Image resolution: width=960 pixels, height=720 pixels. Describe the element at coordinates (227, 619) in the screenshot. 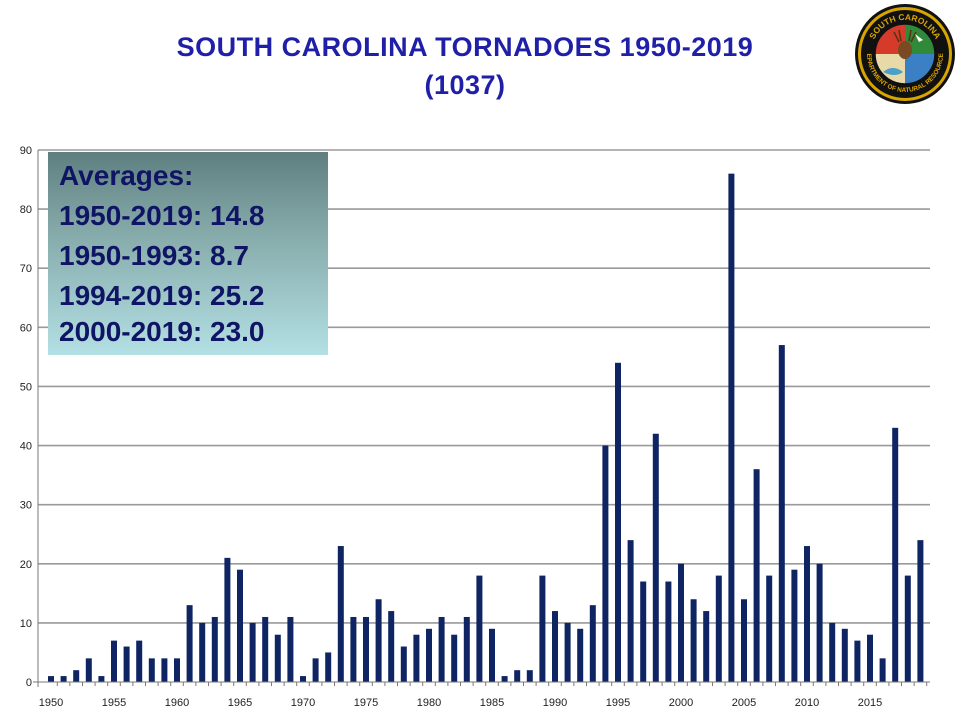

I see `bar-1964` at that location.